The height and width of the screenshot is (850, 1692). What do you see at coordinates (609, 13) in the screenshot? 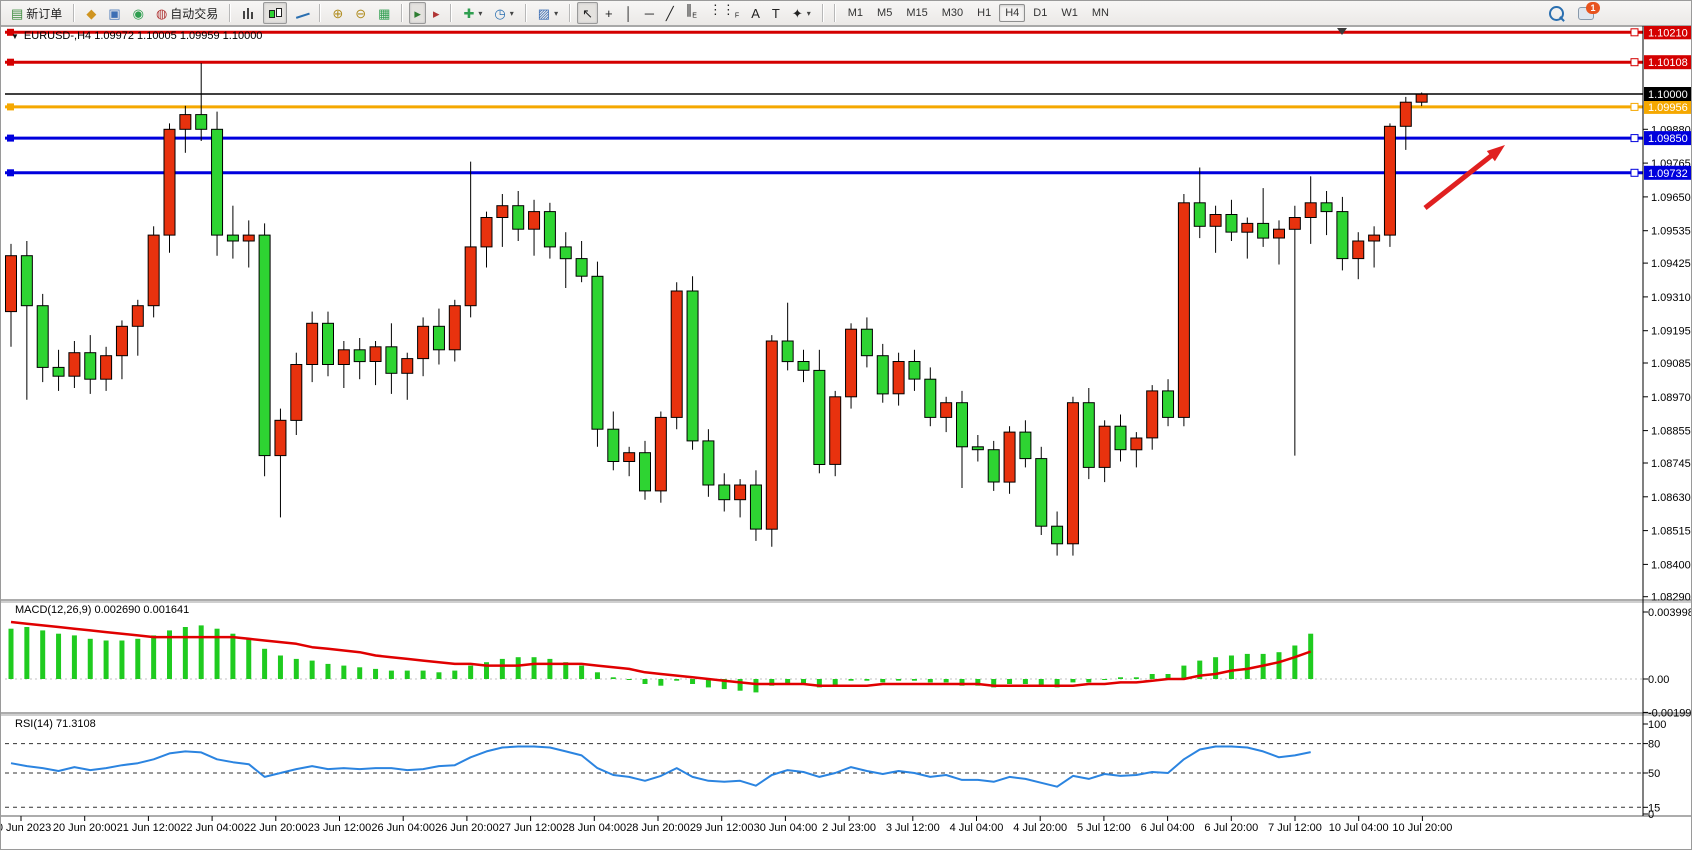
I see `crosshair-button: +` at bounding box center [609, 13].